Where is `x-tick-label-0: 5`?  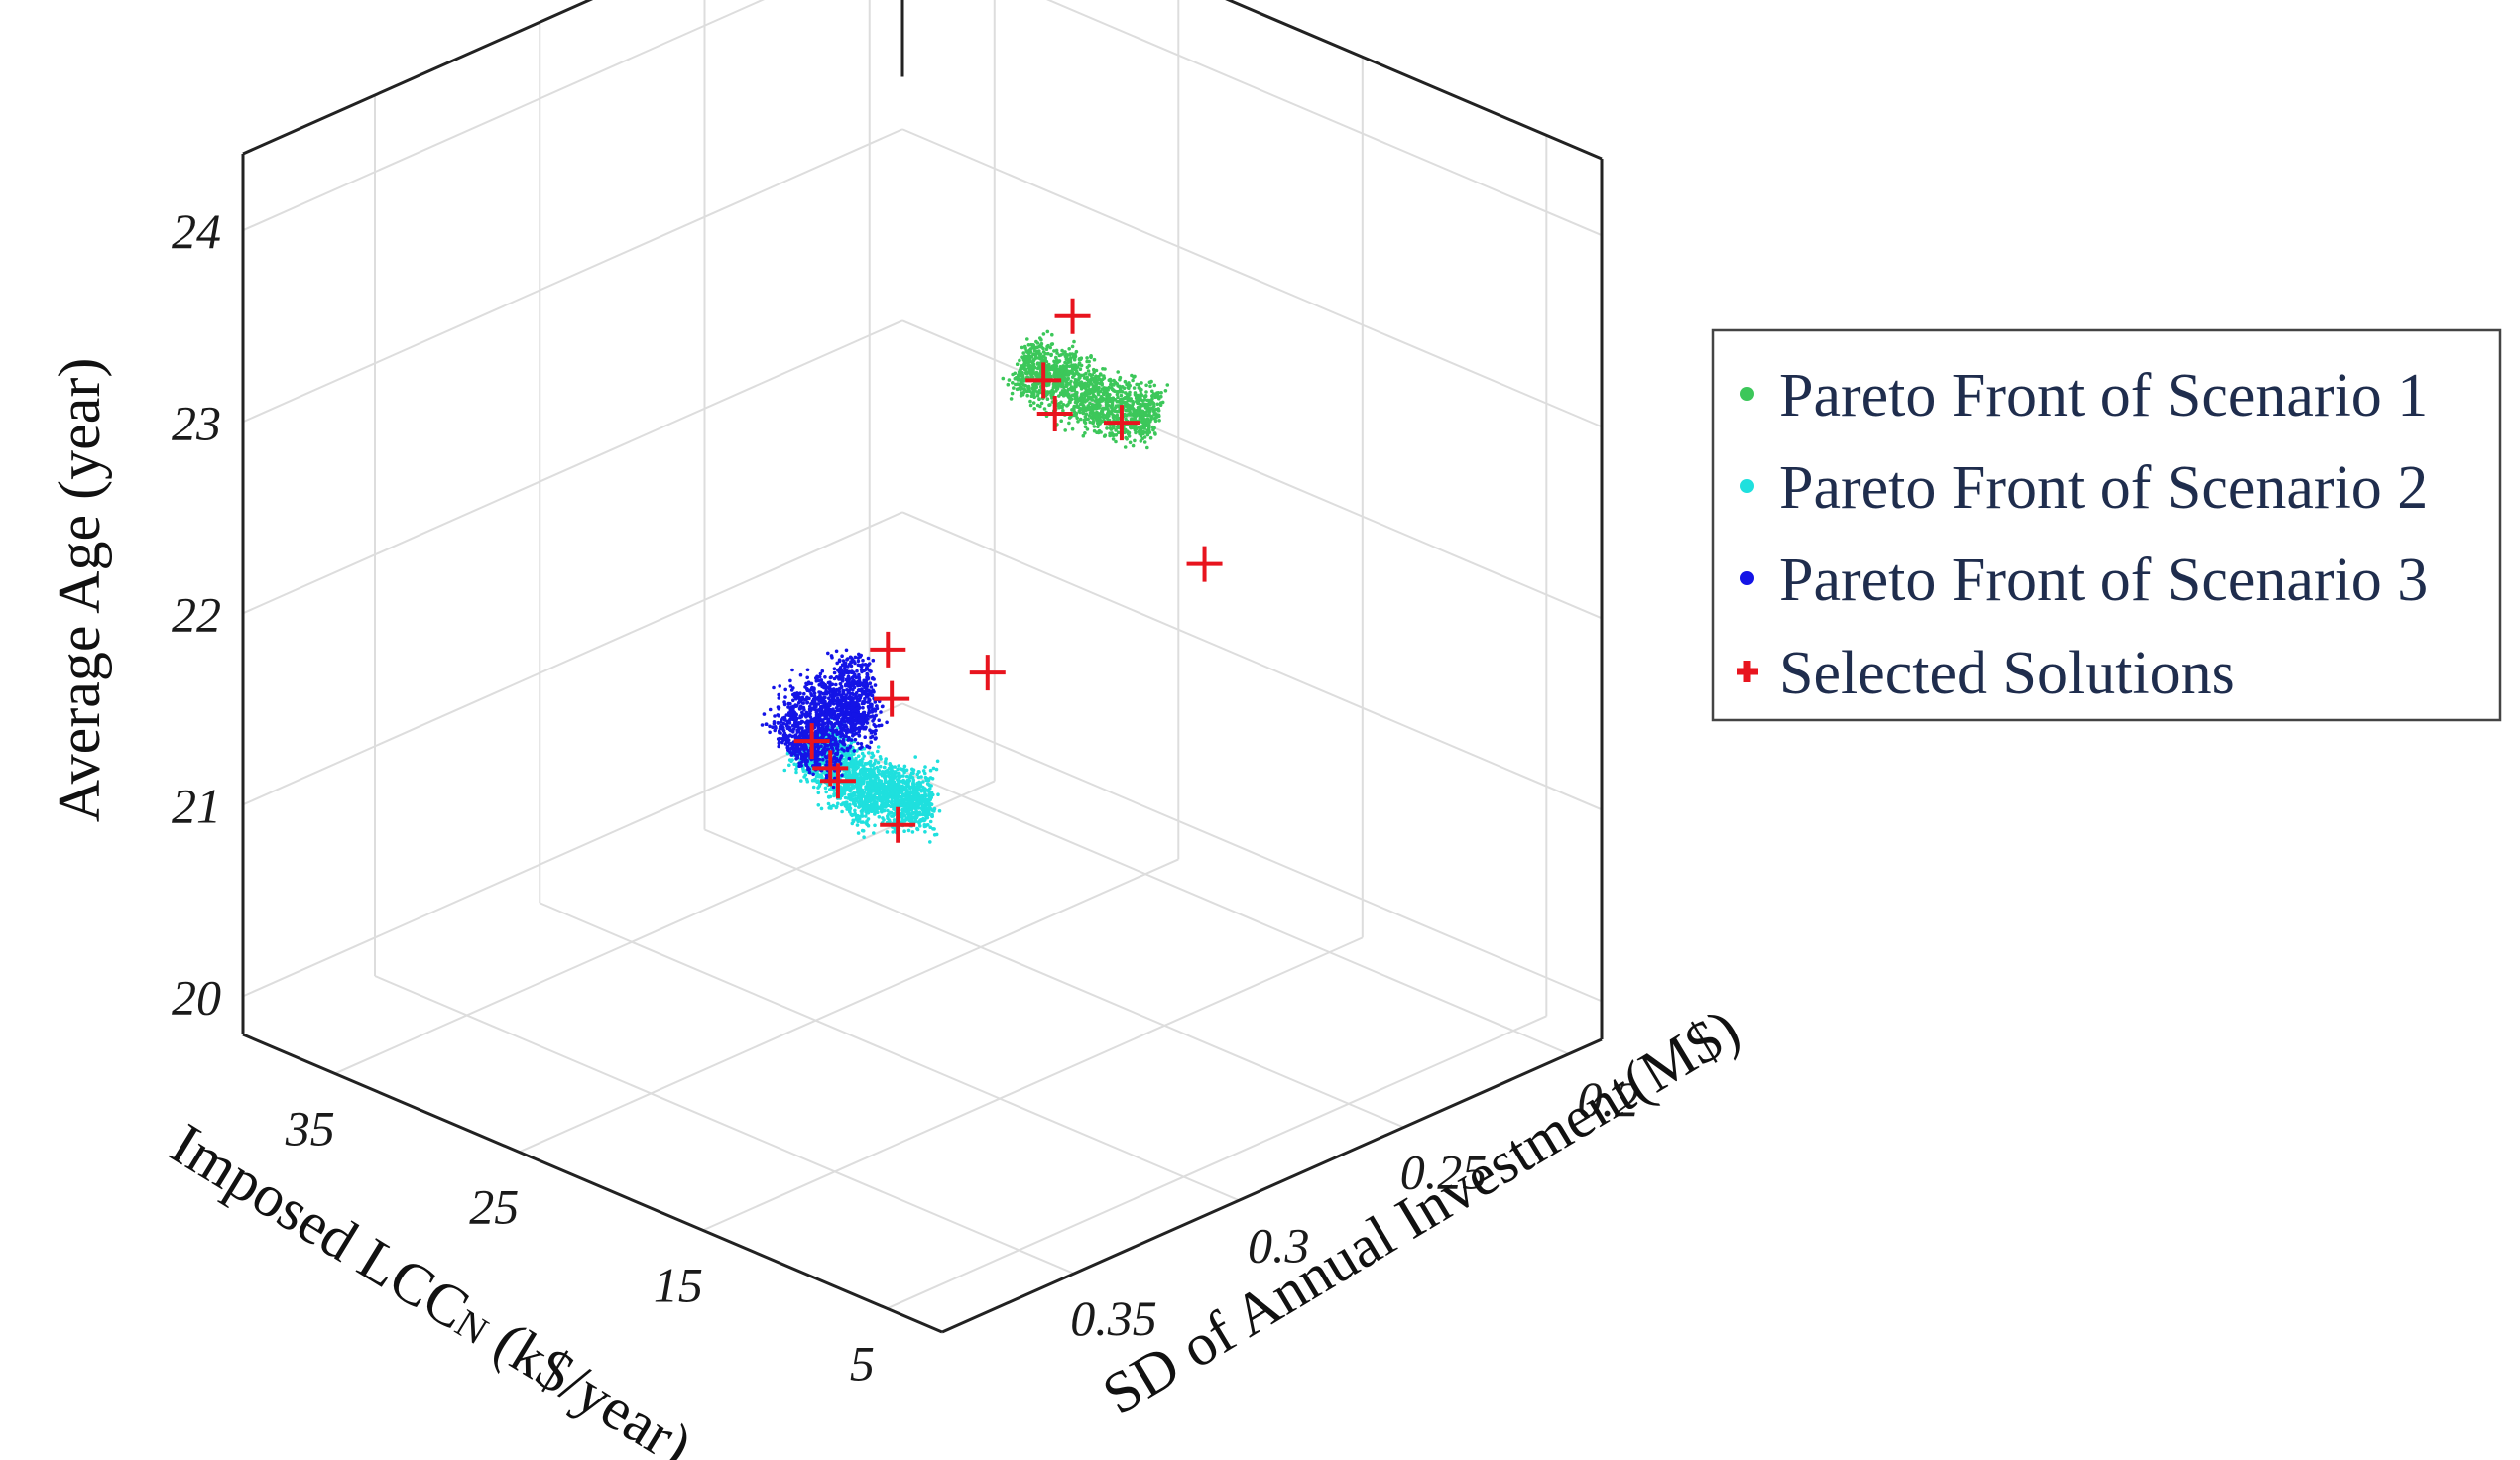 x-tick-label-0: 5 is located at coordinates (862, 1363).